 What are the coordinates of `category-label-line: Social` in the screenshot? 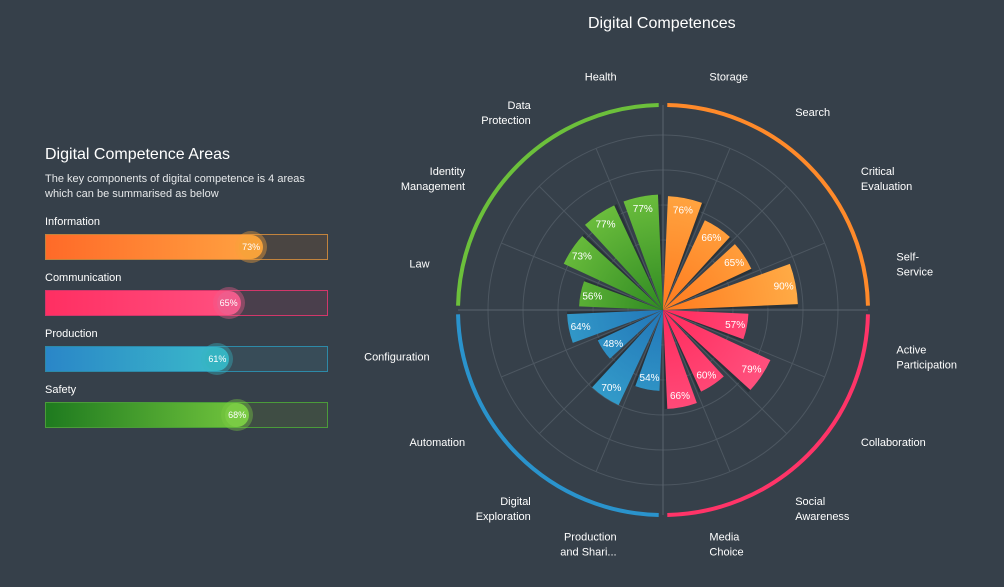 It's located at (810, 502).